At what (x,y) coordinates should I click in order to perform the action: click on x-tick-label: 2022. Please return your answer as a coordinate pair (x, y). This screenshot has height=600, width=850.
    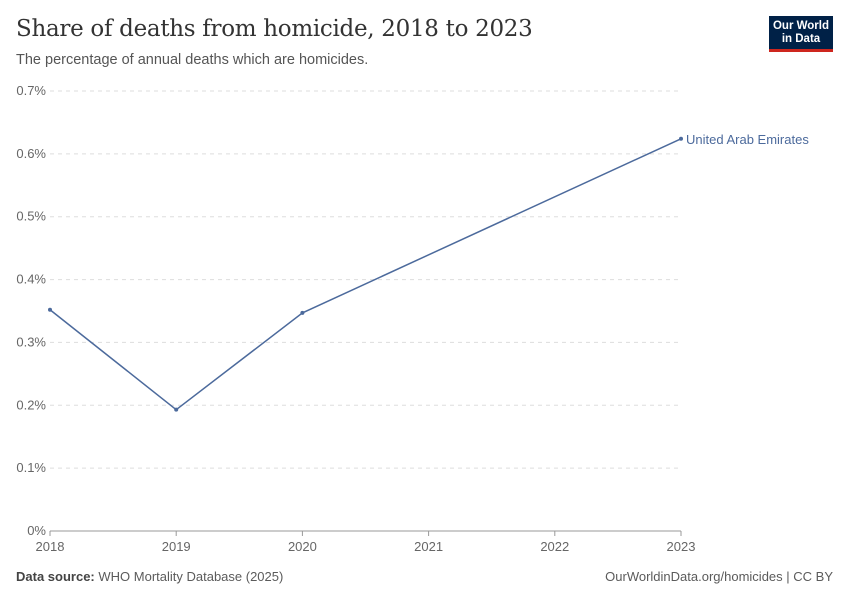
    Looking at the image, I should click on (554, 546).